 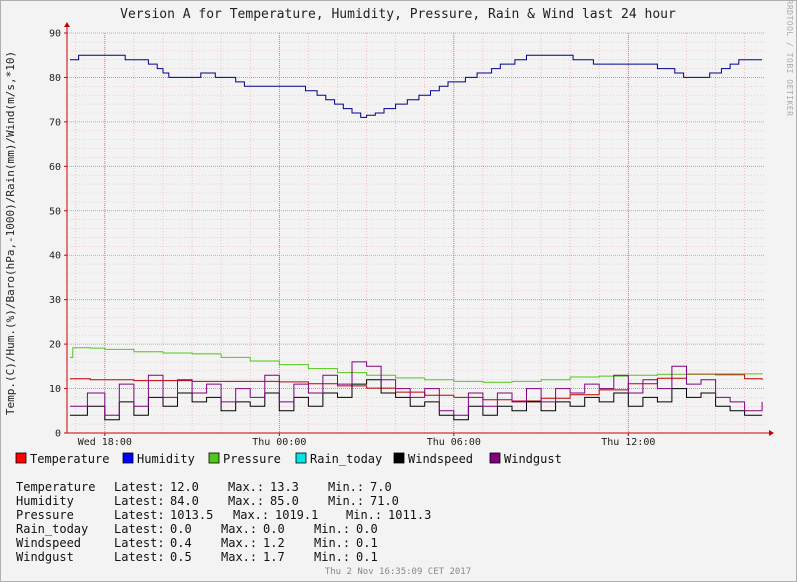 What do you see at coordinates (384, 501) in the screenshot?
I see `stats-min-value: 71.0` at bounding box center [384, 501].